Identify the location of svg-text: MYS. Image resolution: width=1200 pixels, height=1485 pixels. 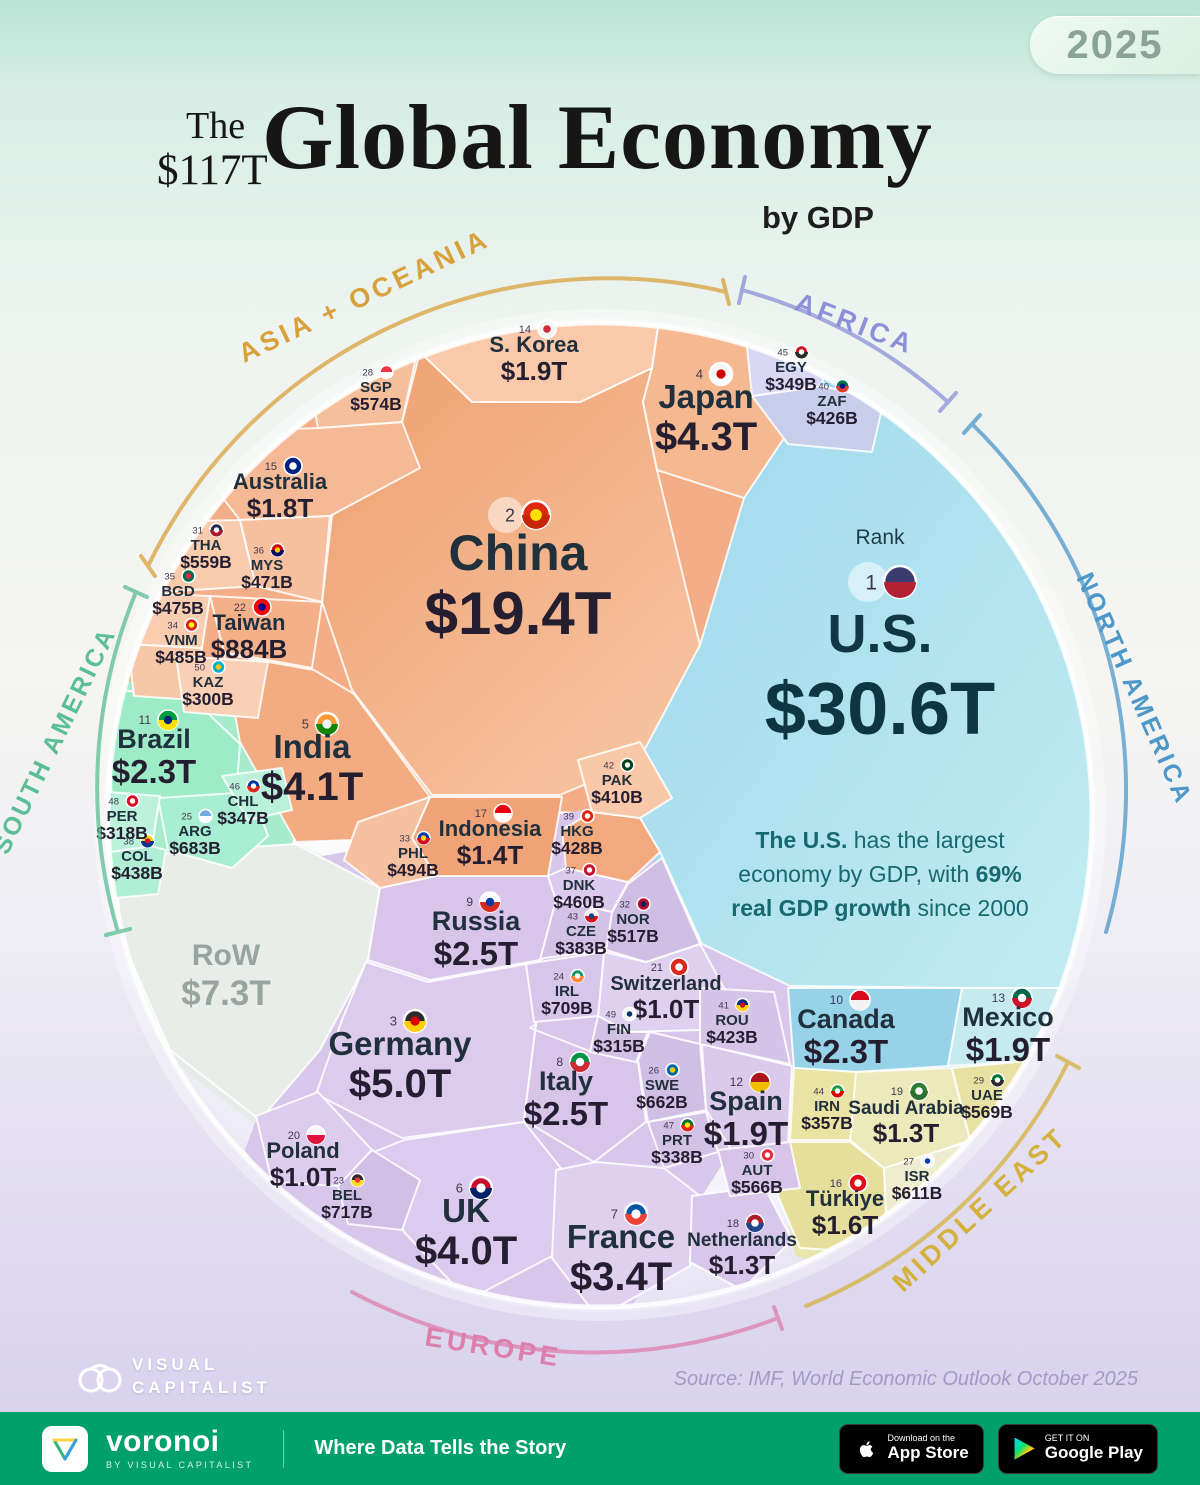
(267, 565).